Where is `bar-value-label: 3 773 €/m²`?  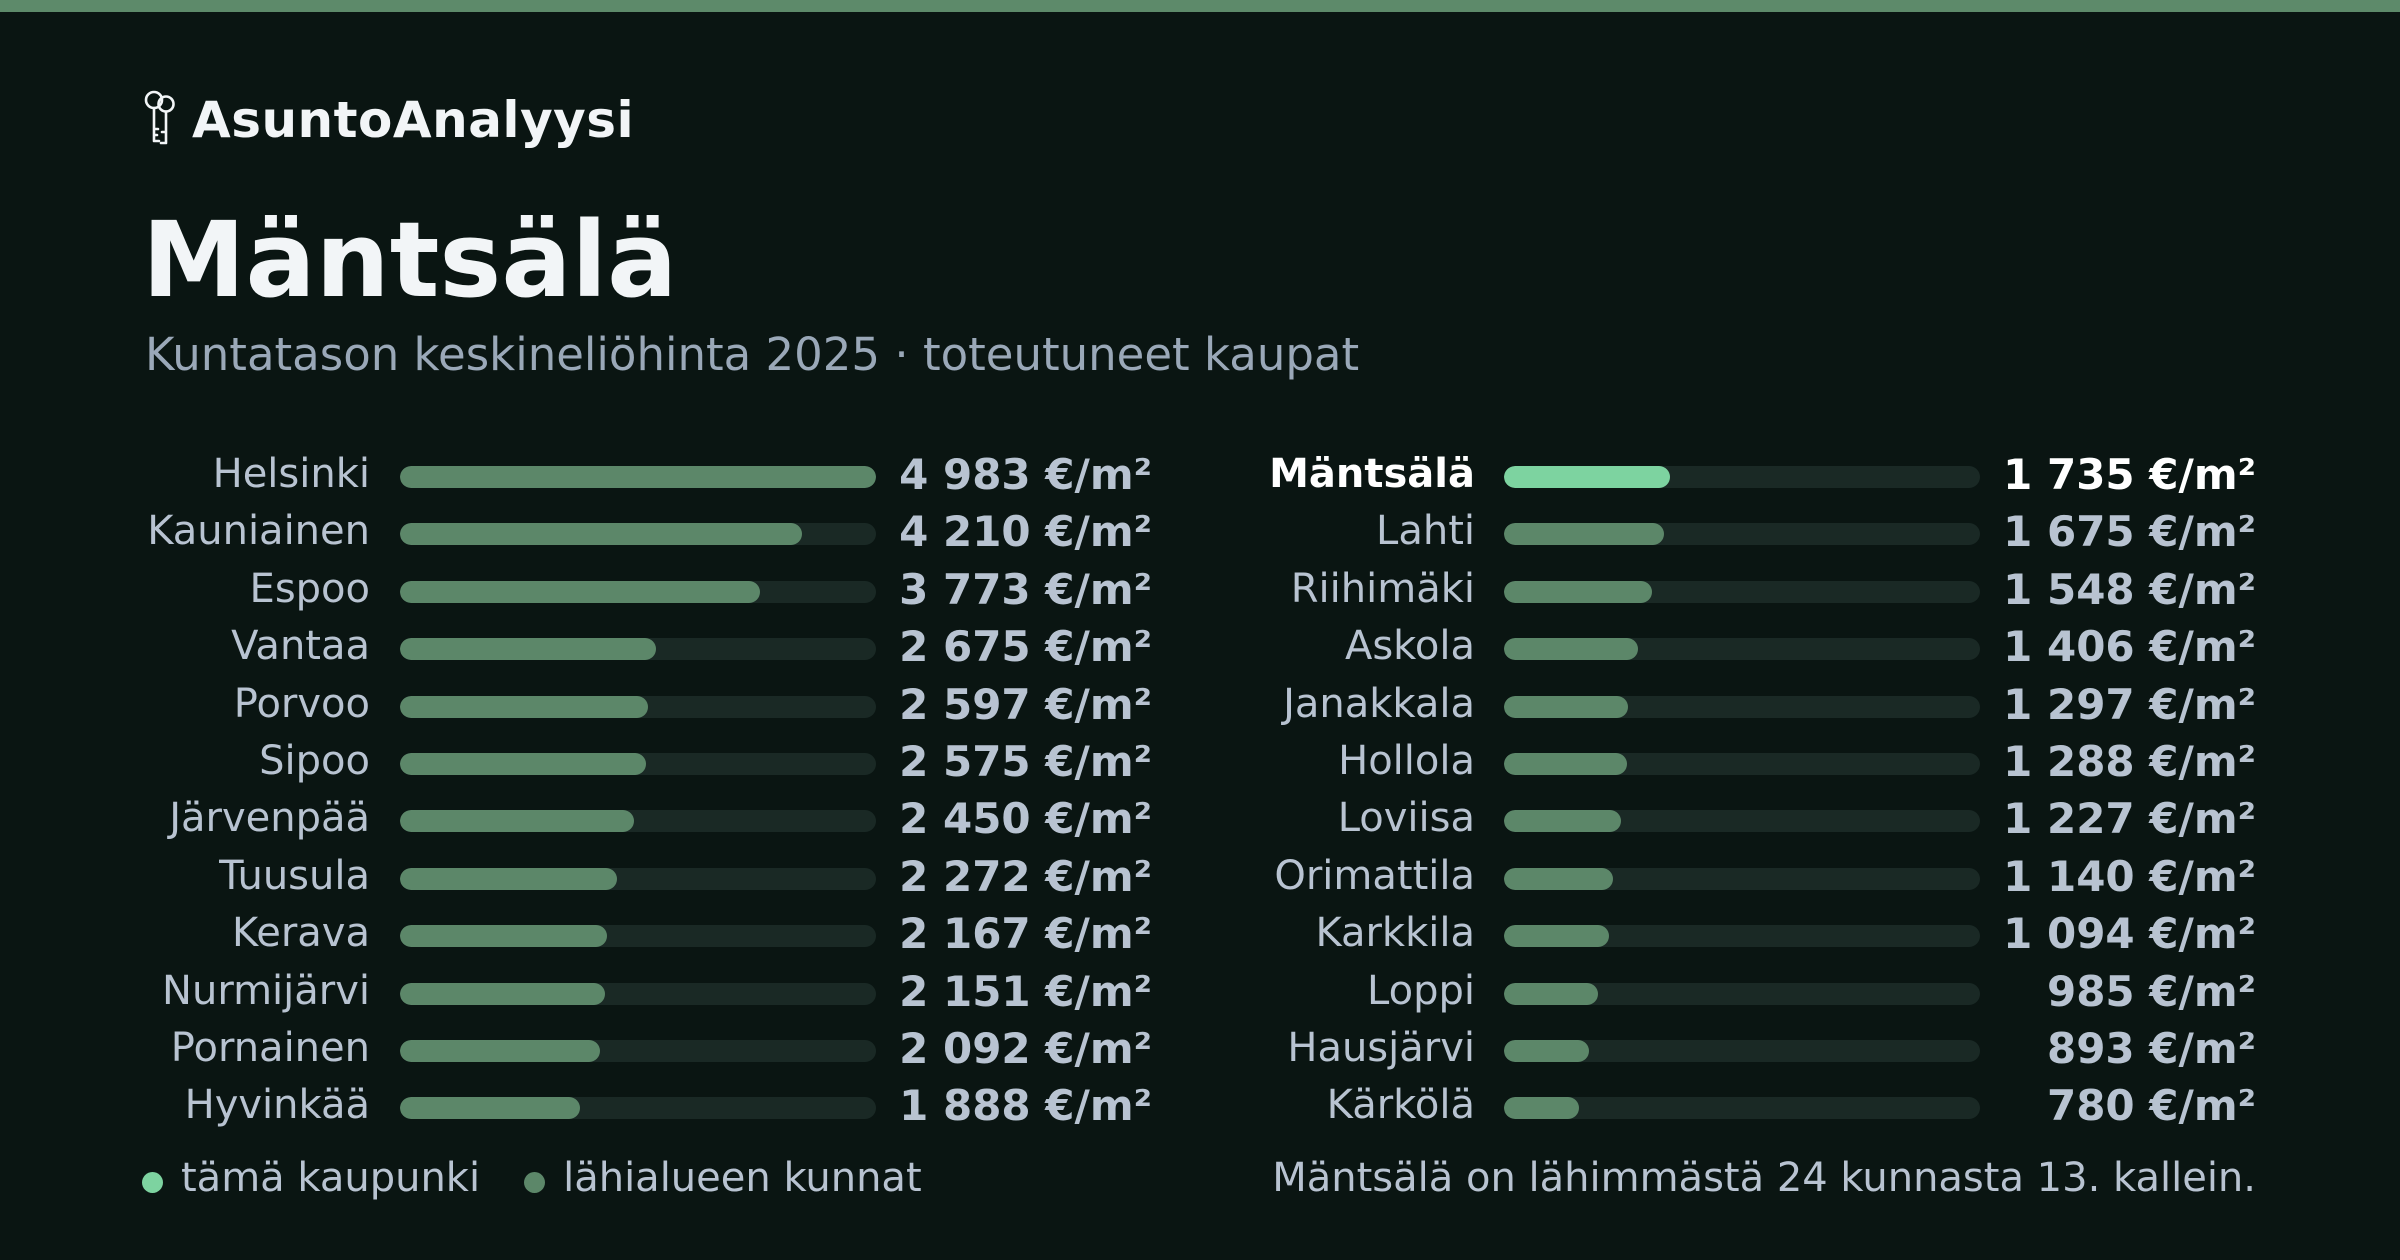 bar-value-label: 3 773 €/m² is located at coordinates (1025, 589).